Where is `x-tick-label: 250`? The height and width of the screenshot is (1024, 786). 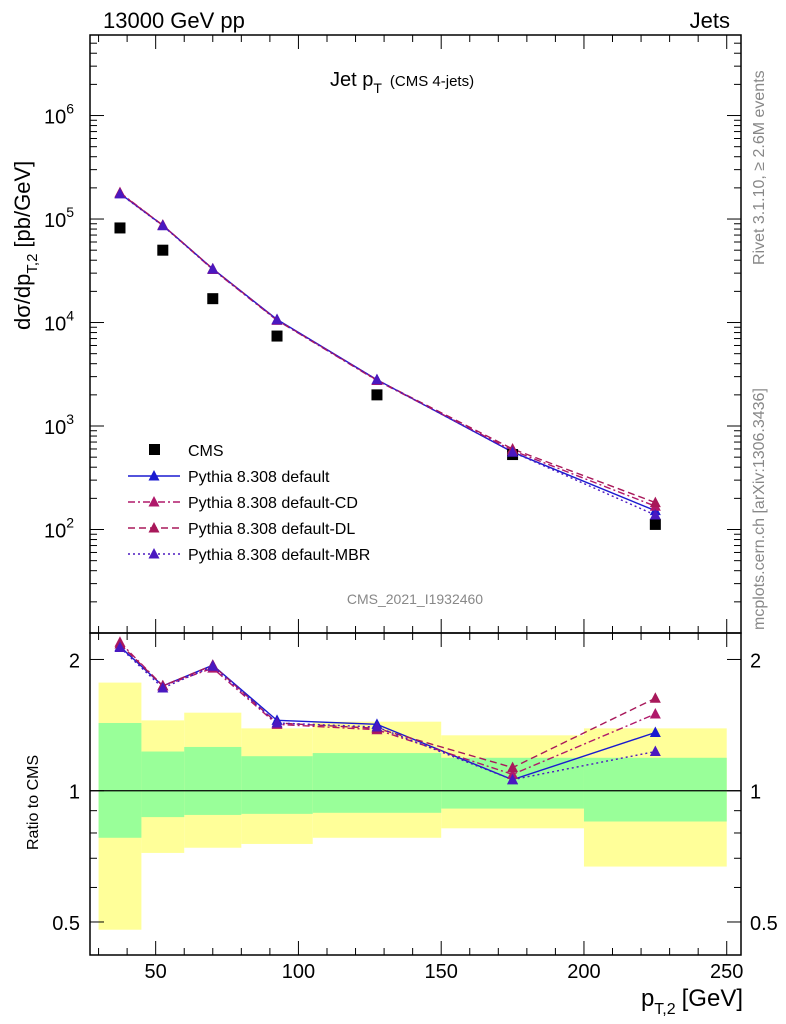
x-tick-label: 250 is located at coordinates (726, 972).